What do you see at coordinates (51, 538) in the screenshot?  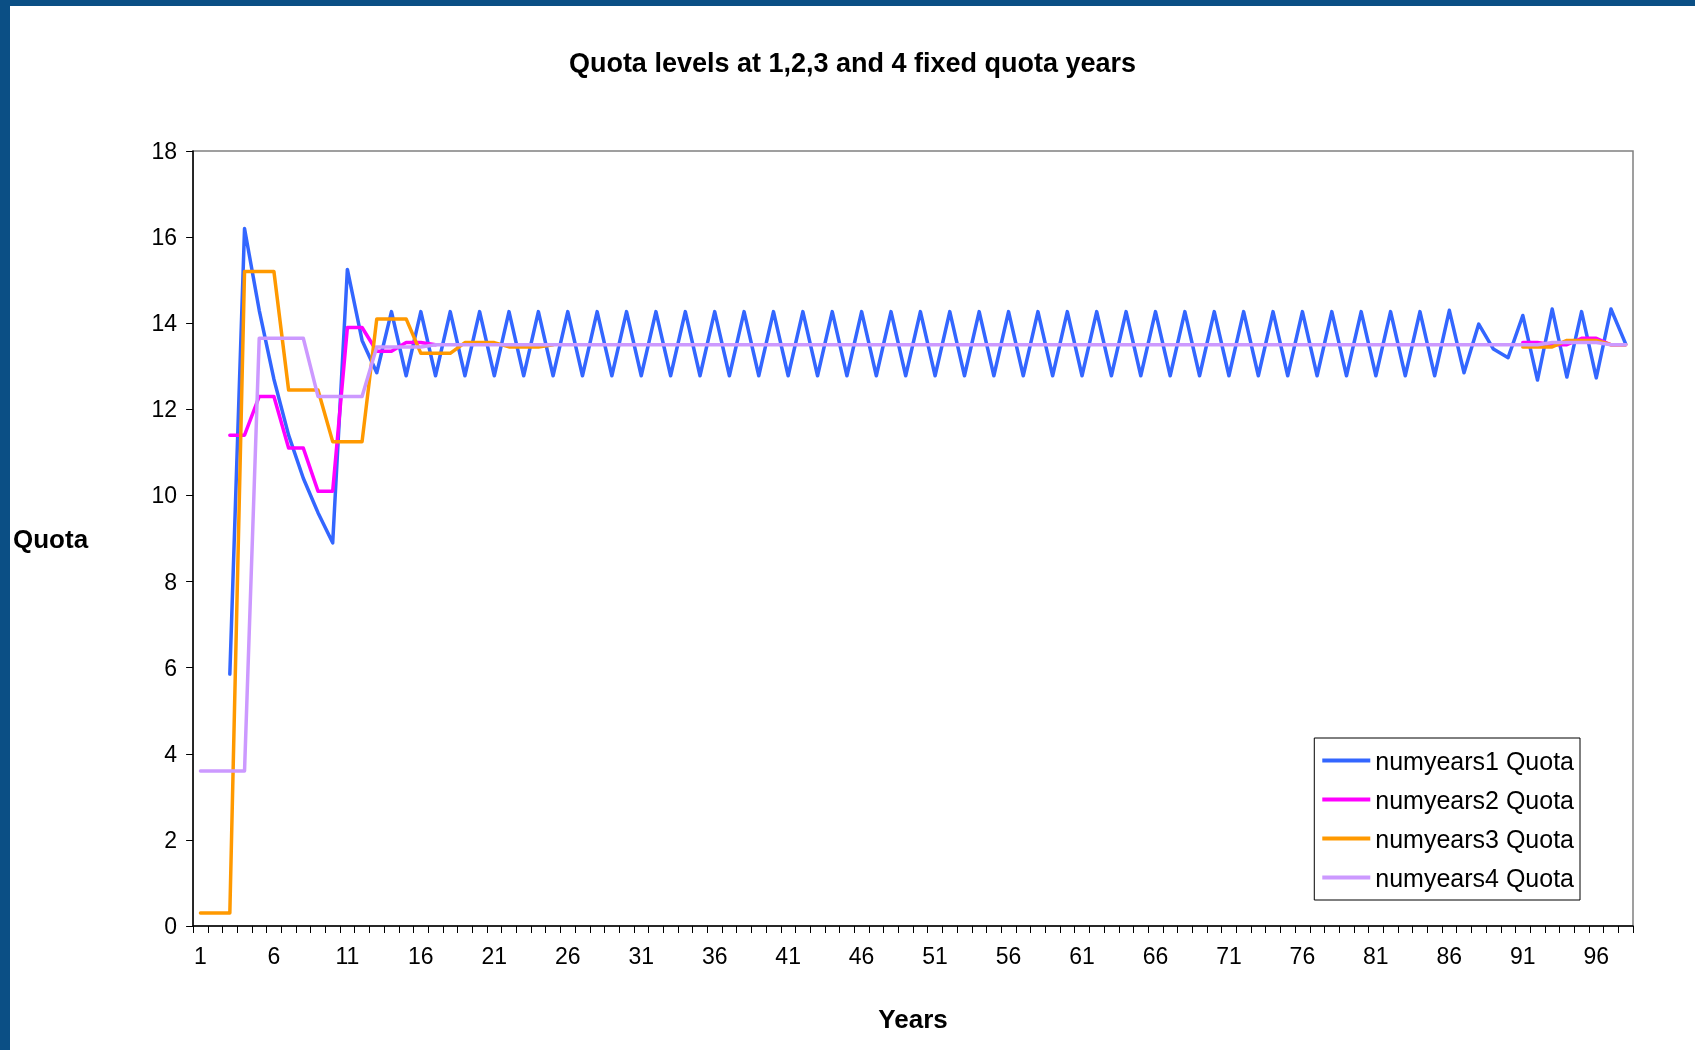 I see `y-axis-title: Quota` at bounding box center [51, 538].